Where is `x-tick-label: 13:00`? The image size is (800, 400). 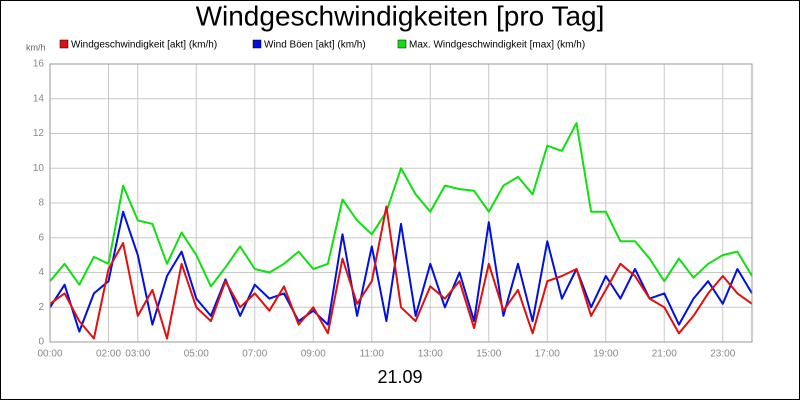 x-tick-label: 13:00 is located at coordinates (430, 354).